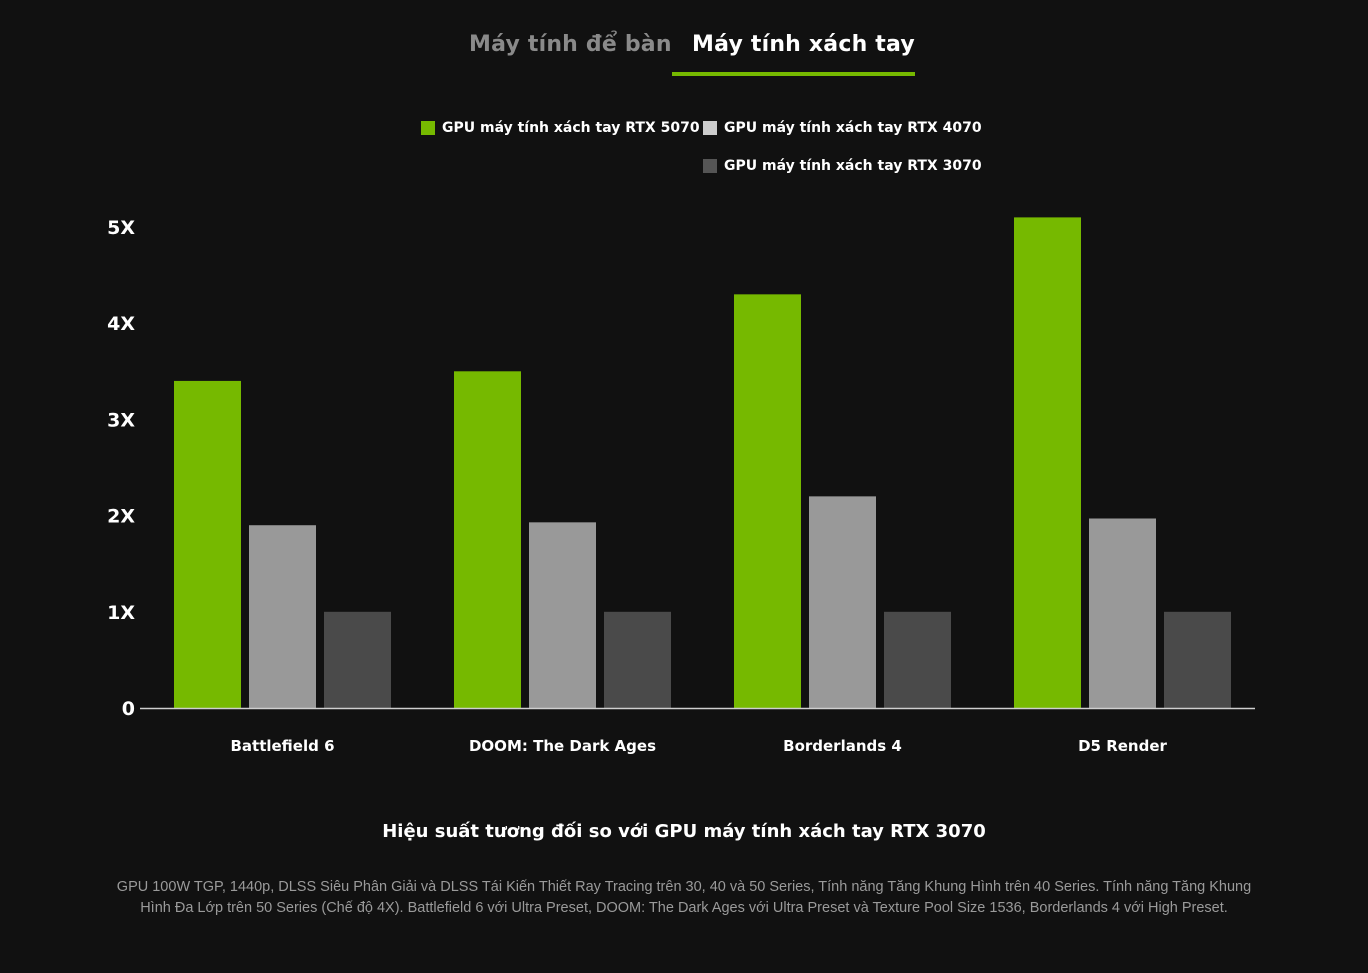 The width and height of the screenshot is (1368, 973). What do you see at coordinates (793, 74) in the screenshot?
I see `active-tab-underline` at bounding box center [793, 74].